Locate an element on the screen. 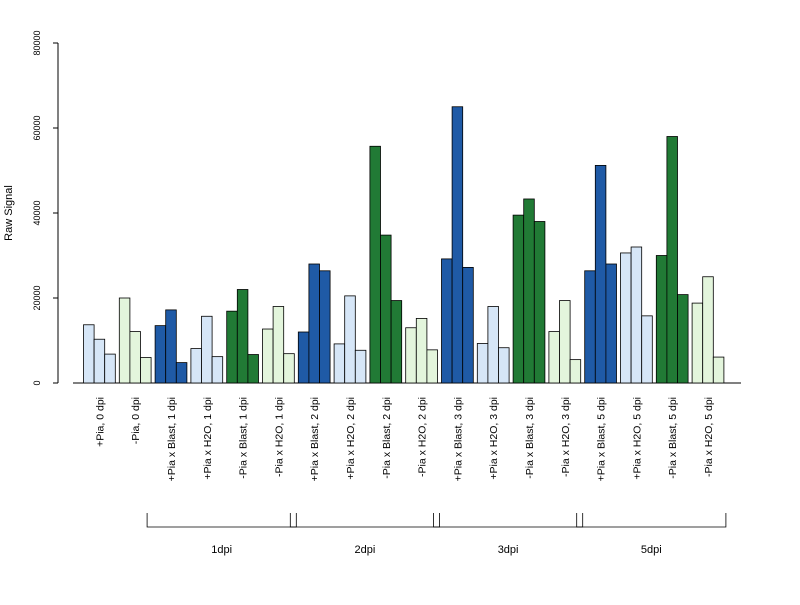  category-label: -Pia, 0 dpi is located at coordinates (136, 420).